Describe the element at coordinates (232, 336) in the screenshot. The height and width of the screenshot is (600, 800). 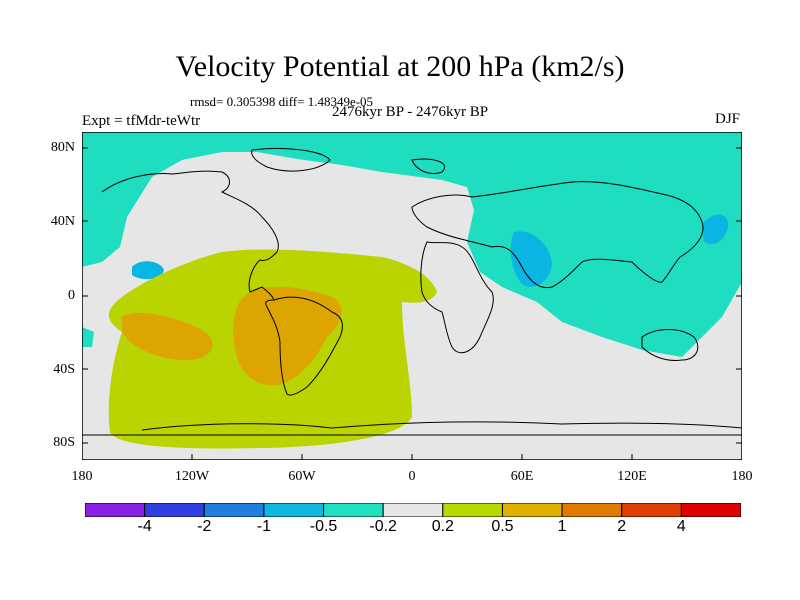
I see `strong-positive-regions` at that location.